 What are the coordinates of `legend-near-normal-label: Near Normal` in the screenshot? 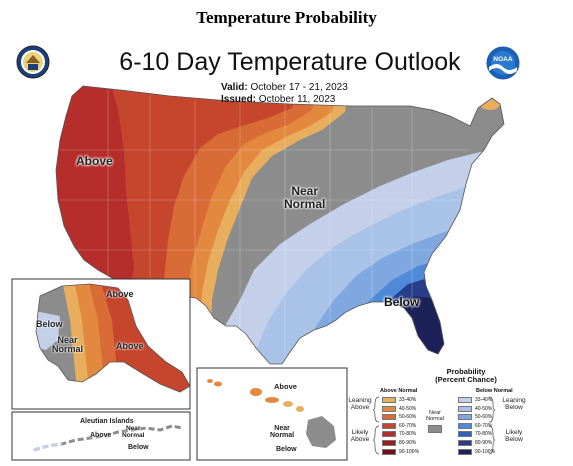 It's located at (435, 416).